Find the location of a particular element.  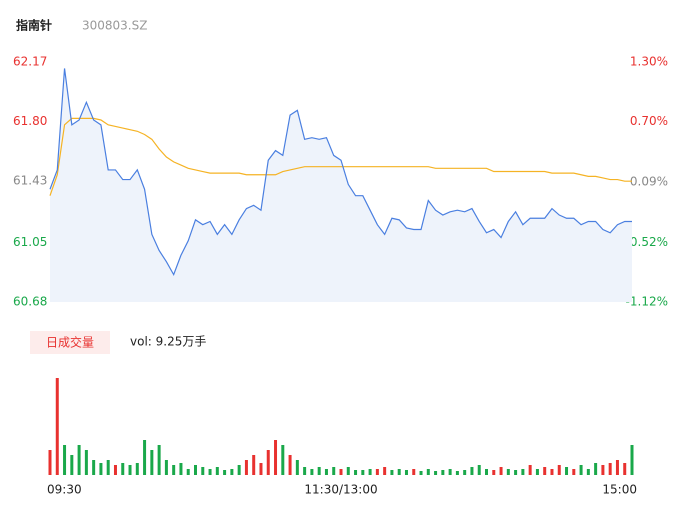

y-tick-label: 61.43 is located at coordinates (30, 181).